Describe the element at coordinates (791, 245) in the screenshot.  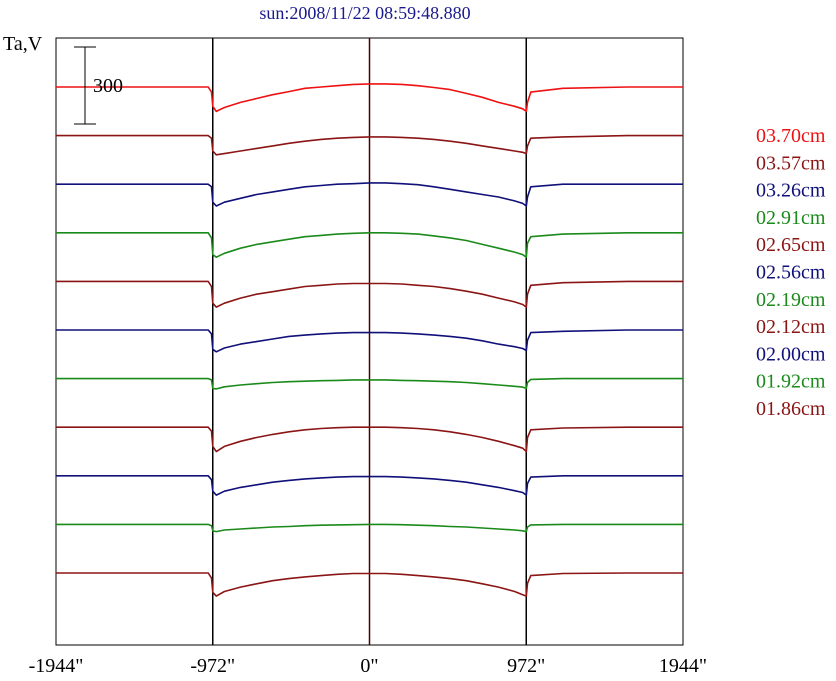
I see `legend-entry: 02.65cm` at that location.